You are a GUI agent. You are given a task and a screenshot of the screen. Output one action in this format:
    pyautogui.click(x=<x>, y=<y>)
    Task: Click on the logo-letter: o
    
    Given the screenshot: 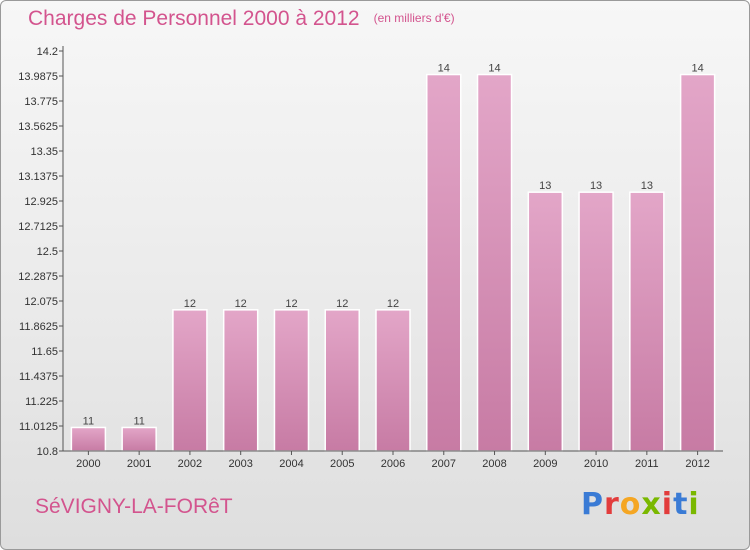 What is the action you would take?
    pyautogui.click(x=630, y=504)
    